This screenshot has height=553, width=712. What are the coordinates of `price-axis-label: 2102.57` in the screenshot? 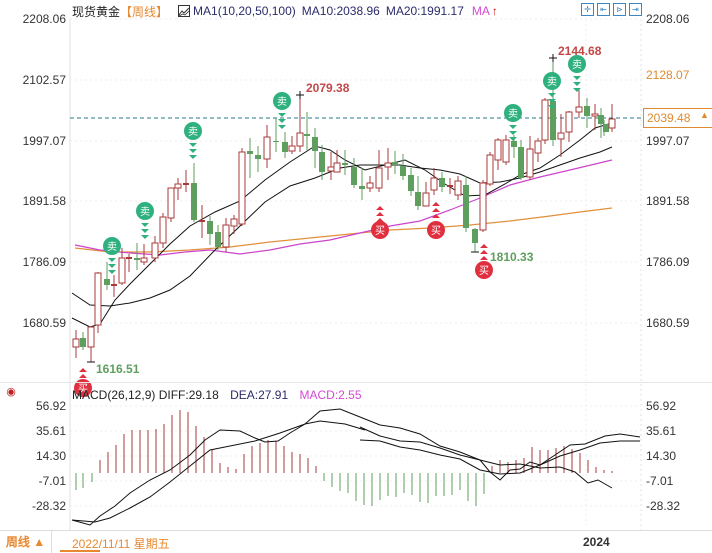 It's located at (44, 80).